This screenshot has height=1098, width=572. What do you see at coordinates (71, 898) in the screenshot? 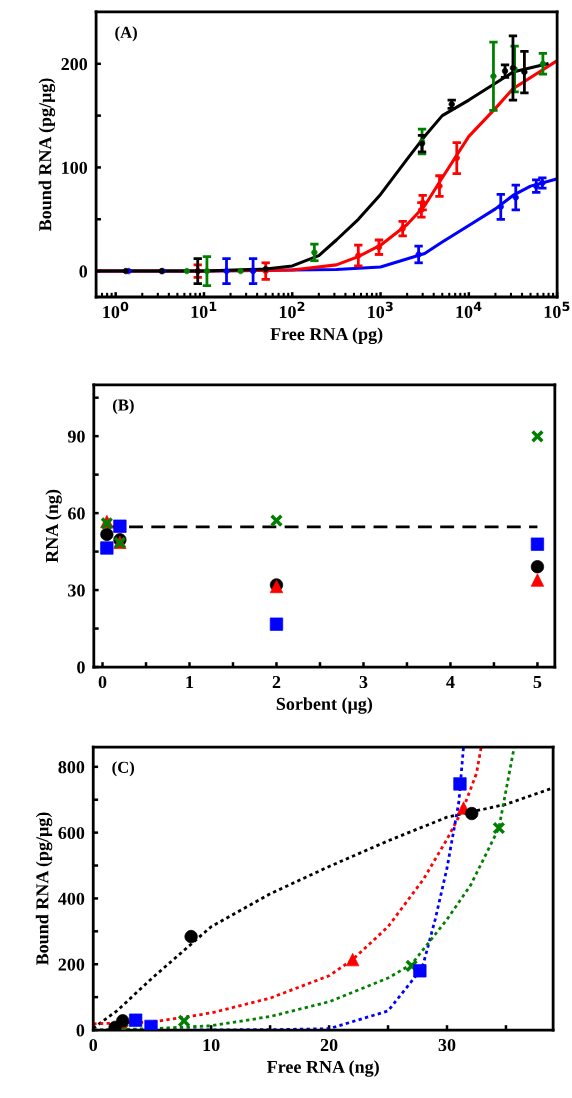
I see `y-tick-label: 400` at bounding box center [71, 898].